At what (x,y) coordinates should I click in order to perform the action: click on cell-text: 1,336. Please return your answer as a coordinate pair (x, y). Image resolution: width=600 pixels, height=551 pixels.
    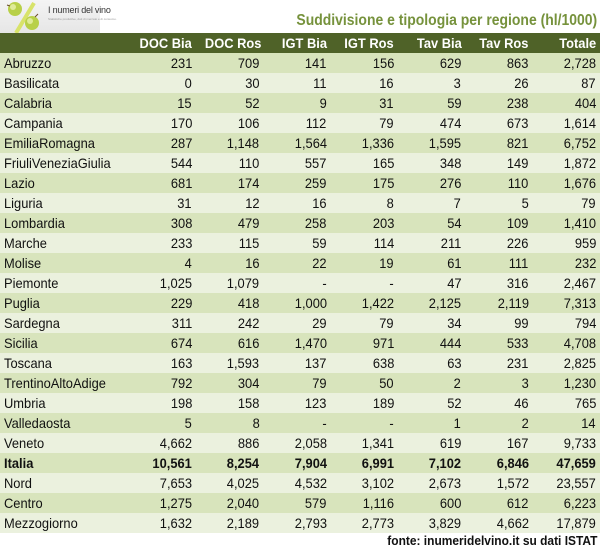
    Looking at the image, I should click on (377, 143).